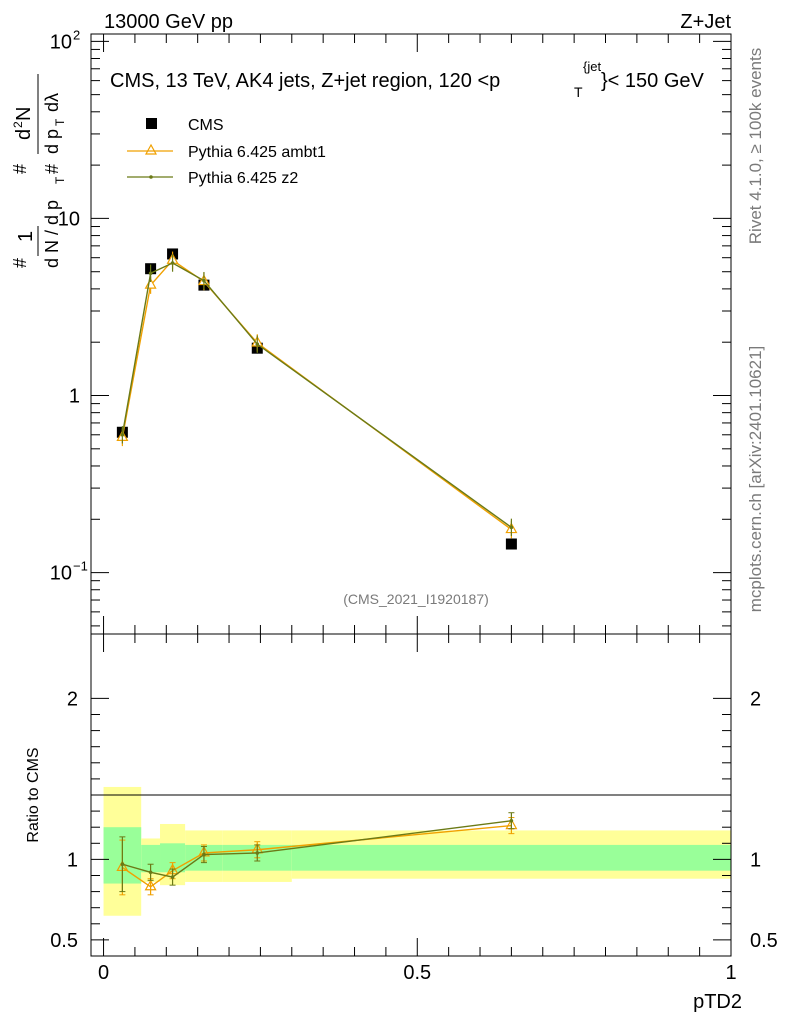 The height and width of the screenshot is (1024, 786). Describe the element at coordinates (417, 973) in the screenshot. I see `x-tick-label: 0.5` at that location.